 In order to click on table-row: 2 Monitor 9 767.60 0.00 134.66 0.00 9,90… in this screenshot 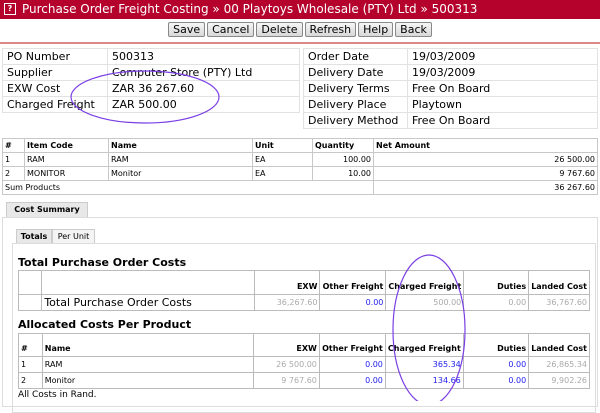, I will do `click(304, 380)`.